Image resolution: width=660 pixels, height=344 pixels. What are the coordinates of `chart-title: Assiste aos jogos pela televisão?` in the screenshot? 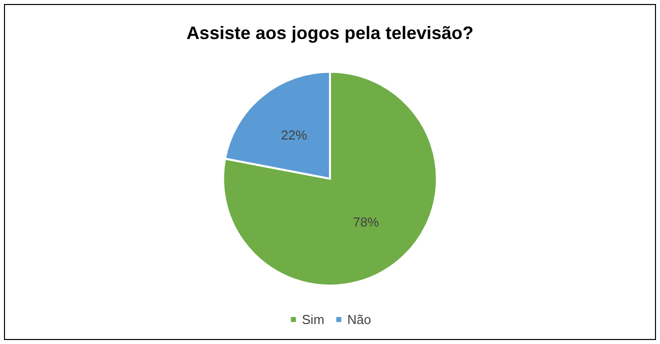 It's located at (330, 33).